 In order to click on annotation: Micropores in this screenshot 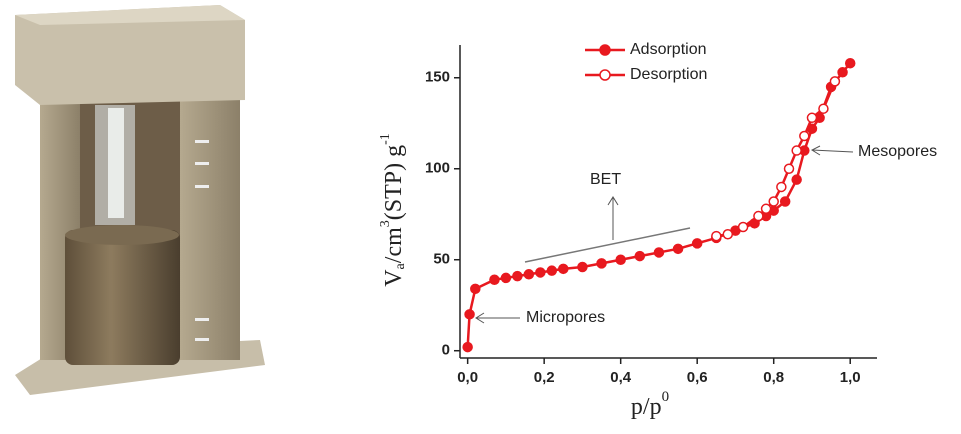, I will do `click(565, 317)`.